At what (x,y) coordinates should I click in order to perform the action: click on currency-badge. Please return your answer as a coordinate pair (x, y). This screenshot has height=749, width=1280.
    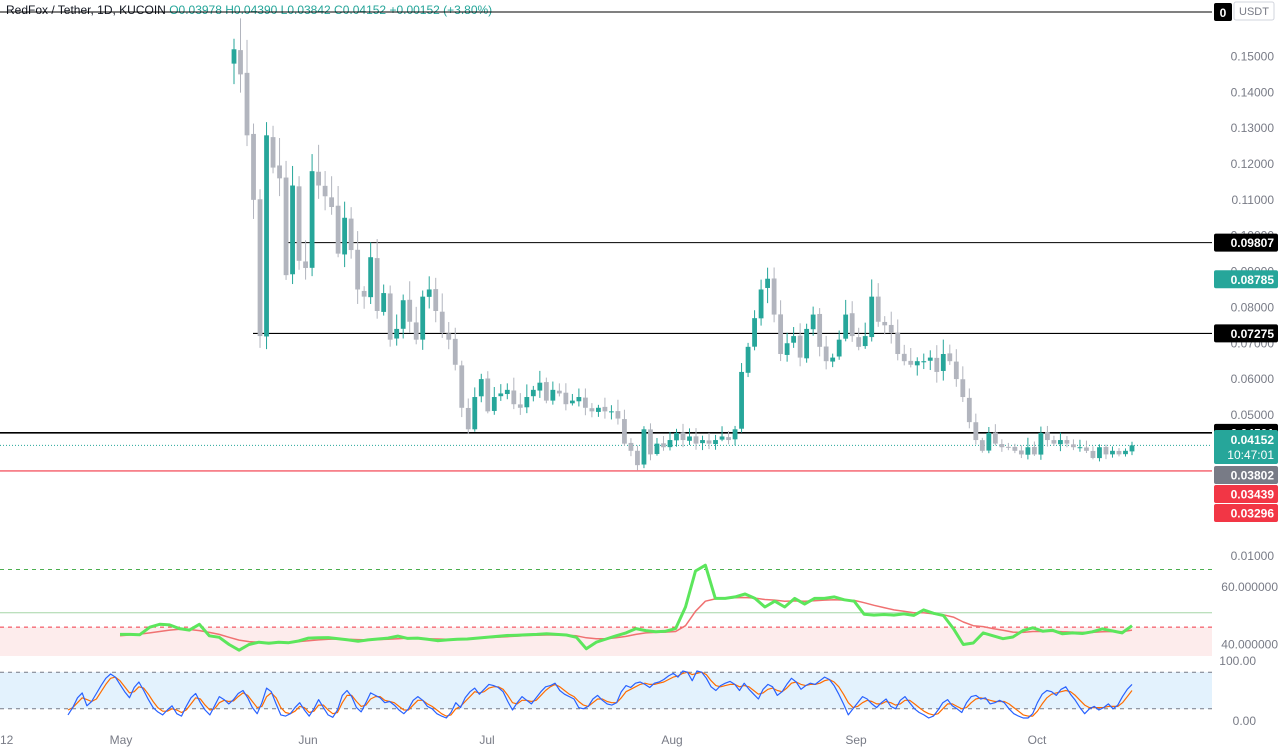
    Looking at the image, I should click on (1254, 11).